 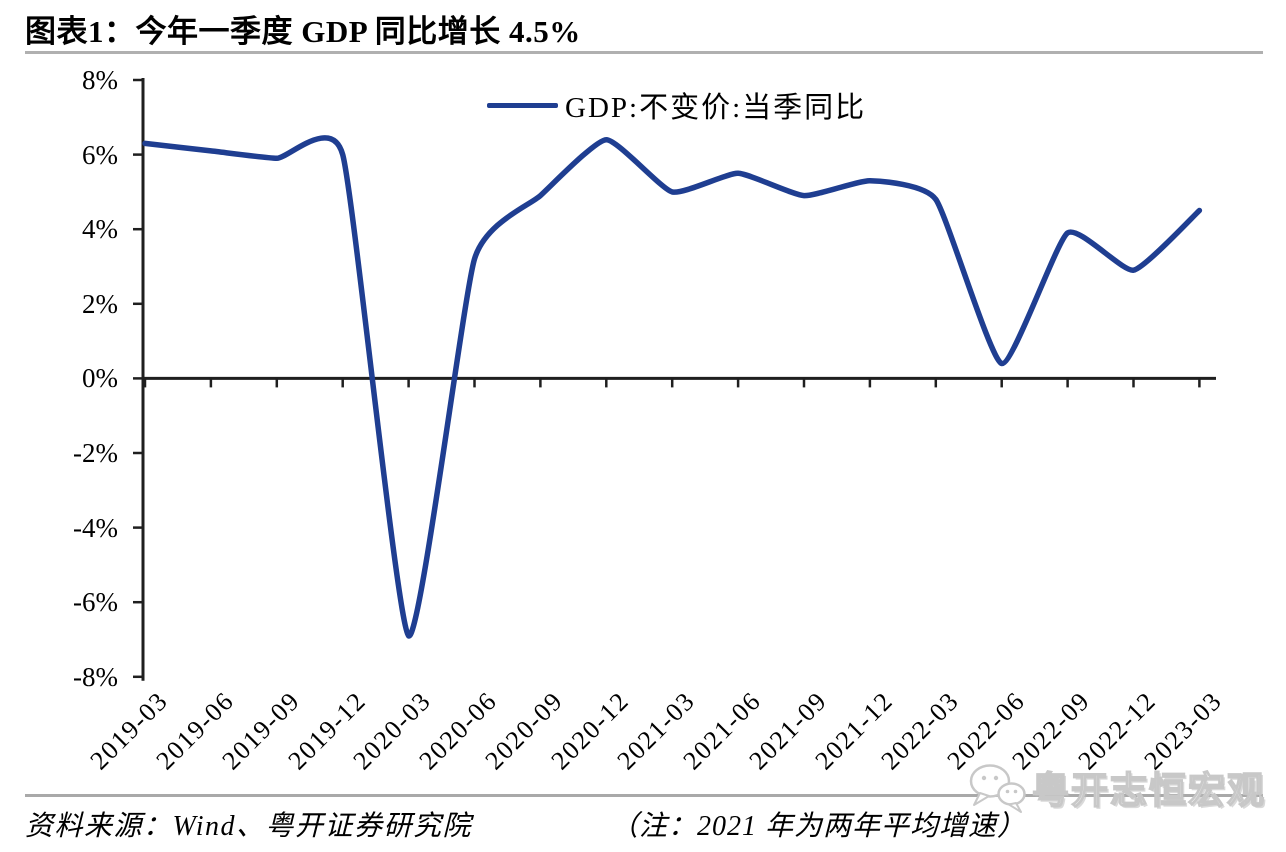 What do you see at coordinates (644, 52) in the screenshot?
I see `title-divider` at bounding box center [644, 52].